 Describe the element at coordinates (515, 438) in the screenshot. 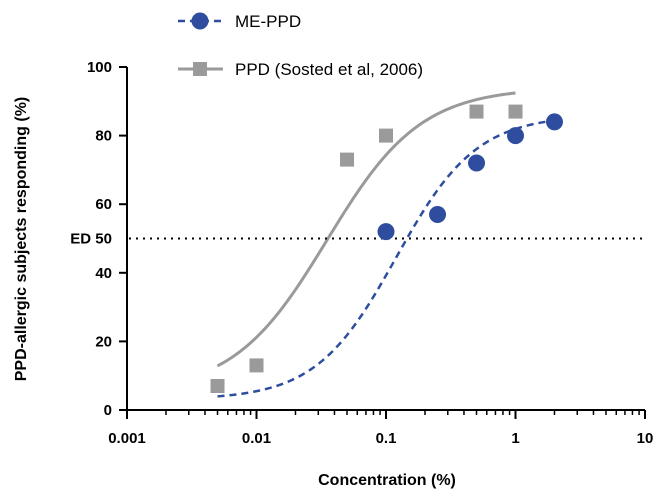

I see `x-tick-label: 1` at that location.